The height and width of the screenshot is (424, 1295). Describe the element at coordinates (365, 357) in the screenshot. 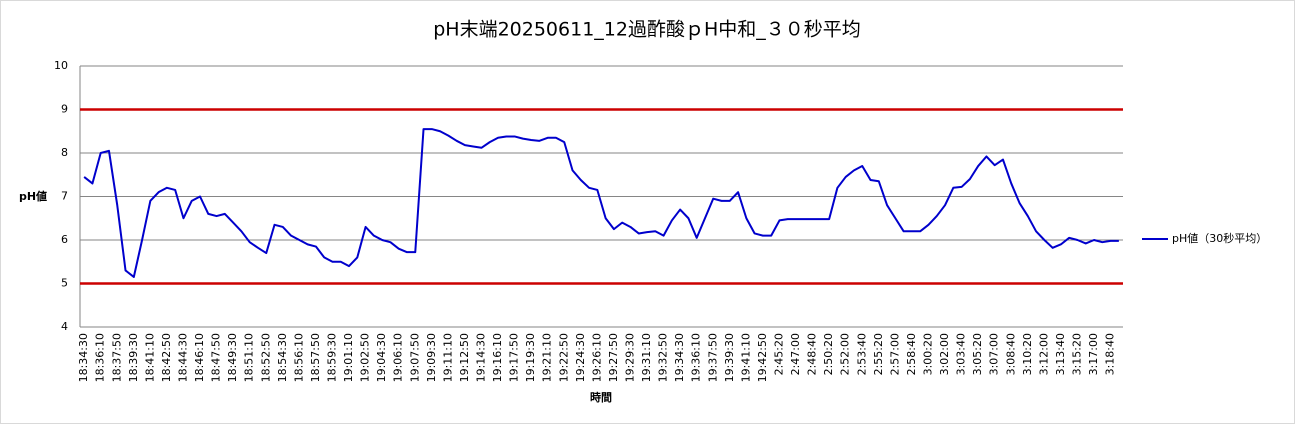

I see `x-tick-label: 19:02:50` at that location.